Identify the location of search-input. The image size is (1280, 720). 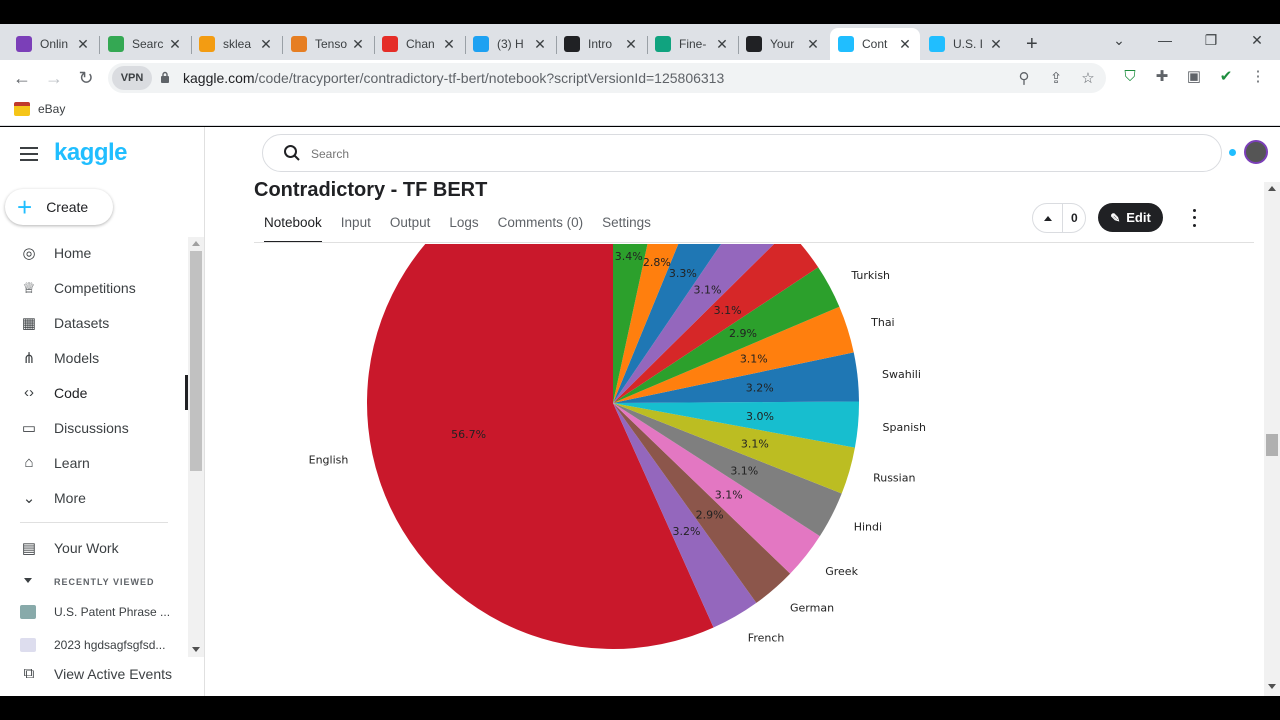
(751, 154).